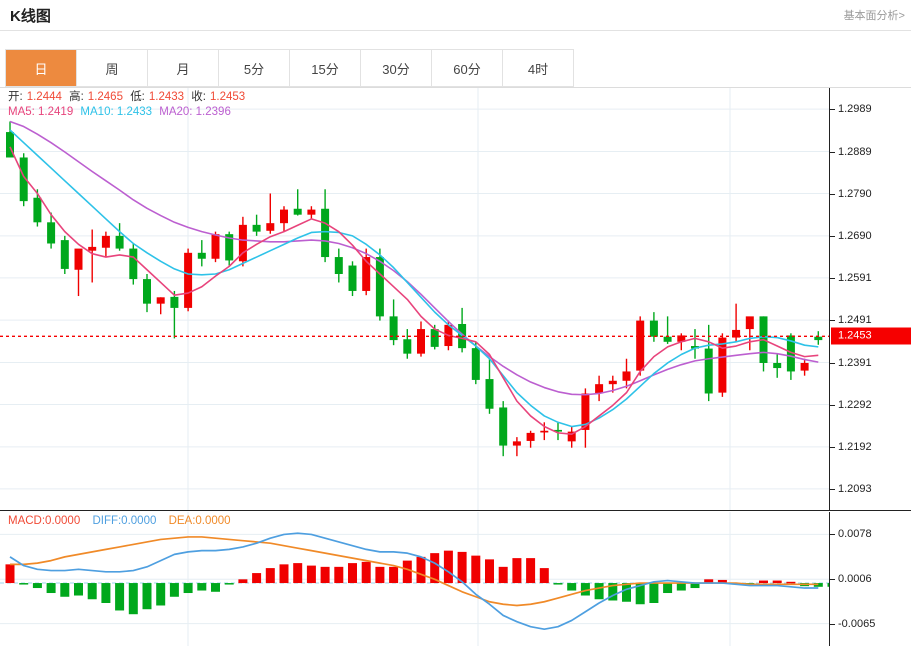 The image size is (911, 646). I want to click on timeframe-tabs: 日周月 5分 15分 30分 60分 4时, so click(289, 68).